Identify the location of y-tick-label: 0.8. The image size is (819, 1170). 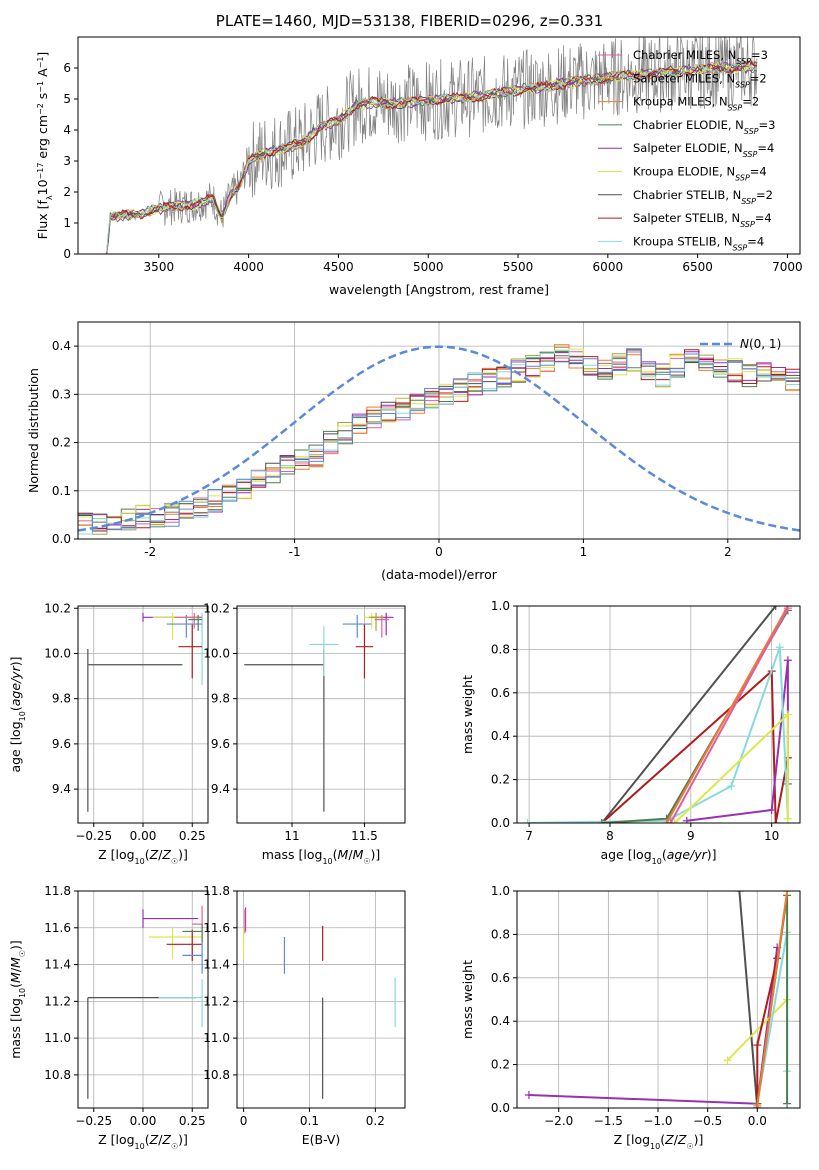
(500, 934).